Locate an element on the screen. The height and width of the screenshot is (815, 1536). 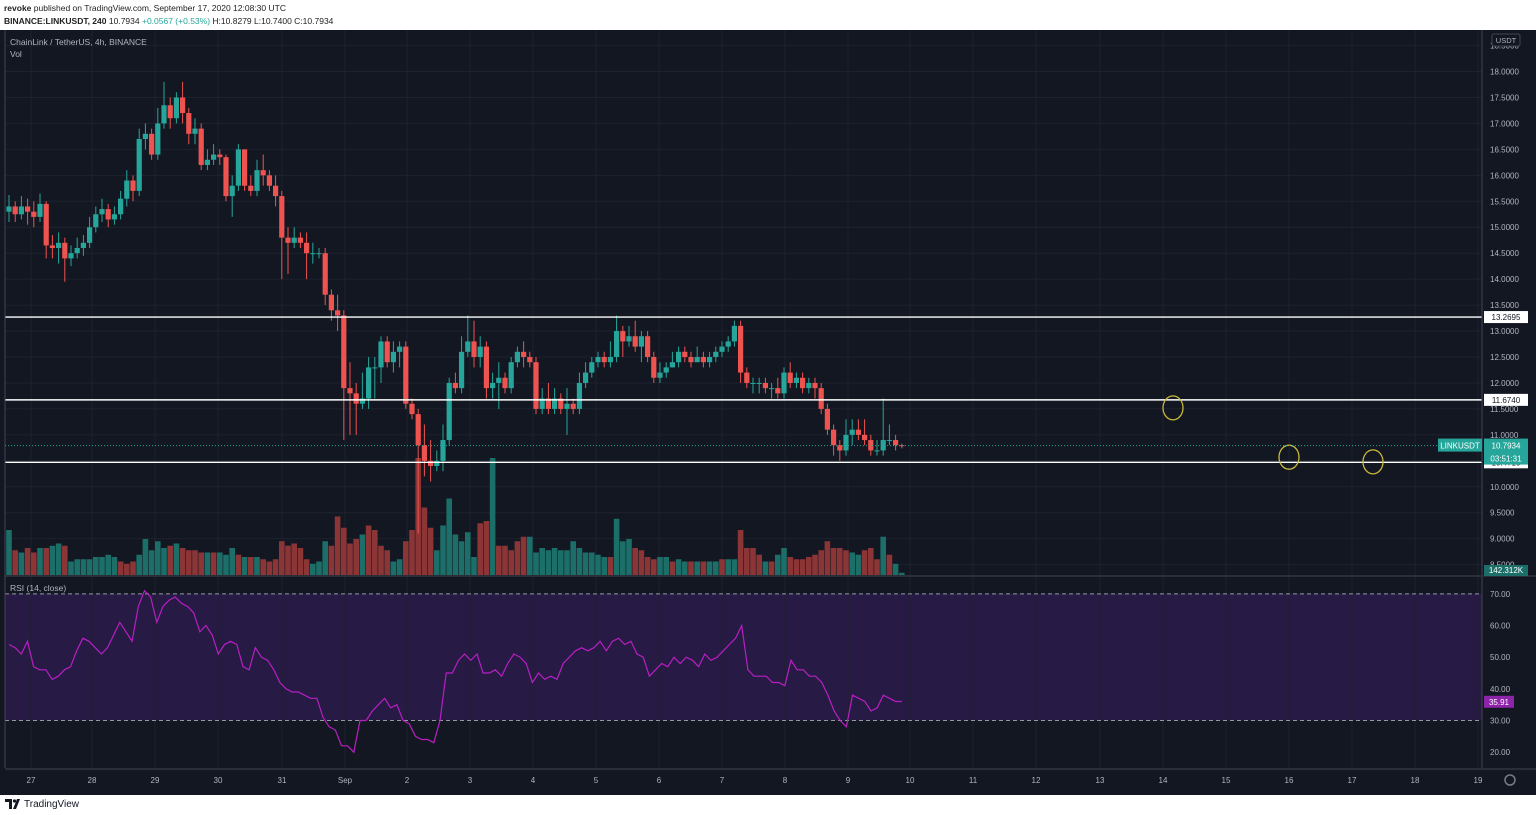
time-tick-label: 7 is located at coordinates (722, 780).